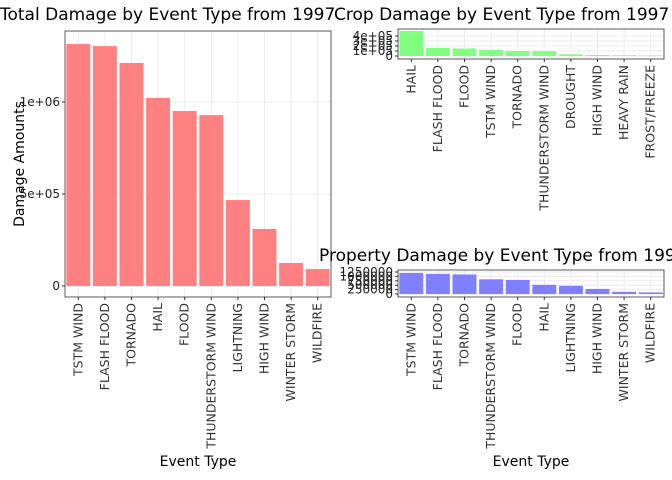  What do you see at coordinates (40, 102) in the screenshot?
I see `y-tick-label: 1e+06` at bounding box center [40, 102].